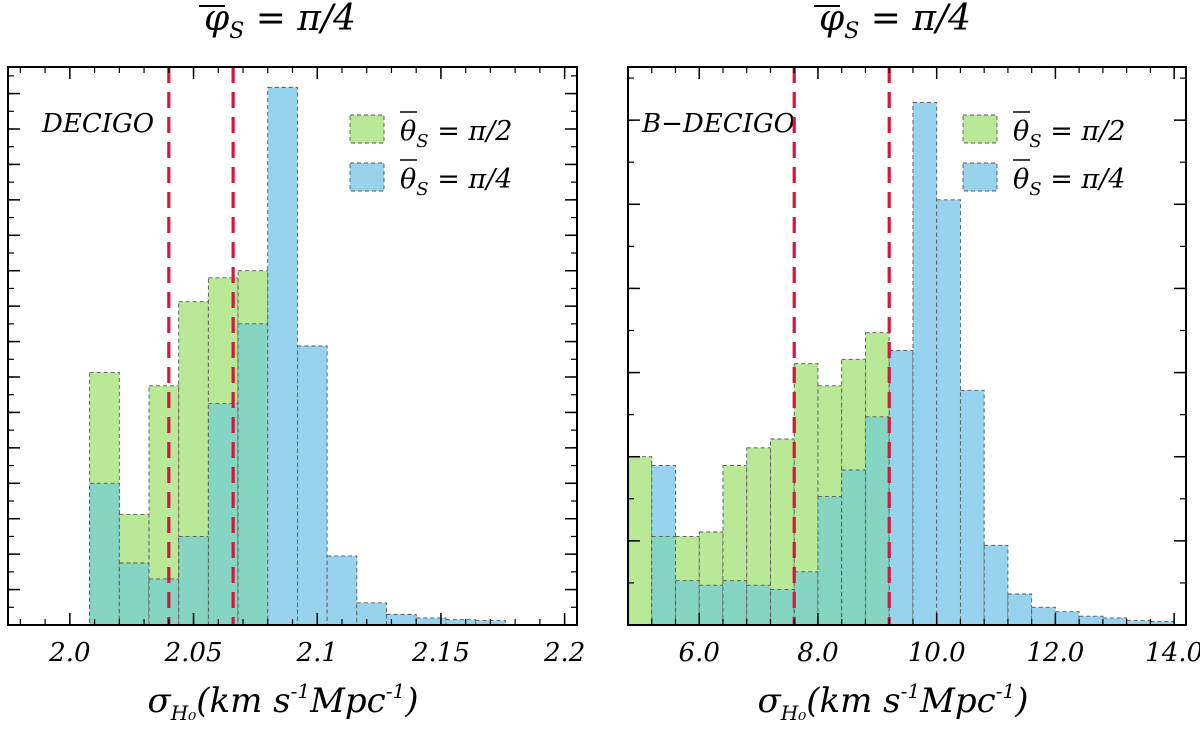 The width and height of the screenshot is (1200, 730). Describe the element at coordinates (440, 653) in the screenshot. I see `x-tick-label: 2.15` at that location.